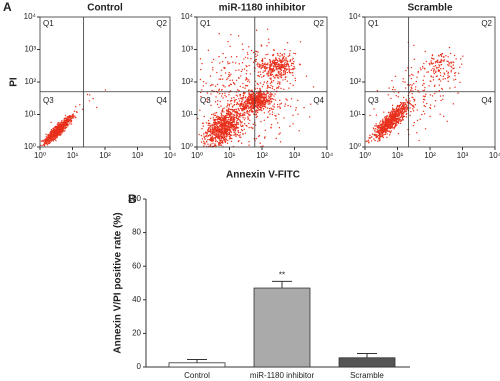 Image resolution: width=500 pixels, height=381 pixels. What do you see at coordinates (262, 82) in the screenshot?
I see `plot-frame` at bounding box center [262, 82].